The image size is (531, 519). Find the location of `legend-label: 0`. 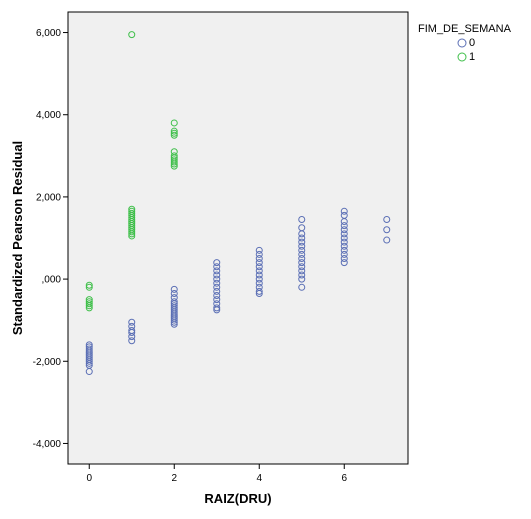

legend-label: 0 is located at coordinates (472, 43).